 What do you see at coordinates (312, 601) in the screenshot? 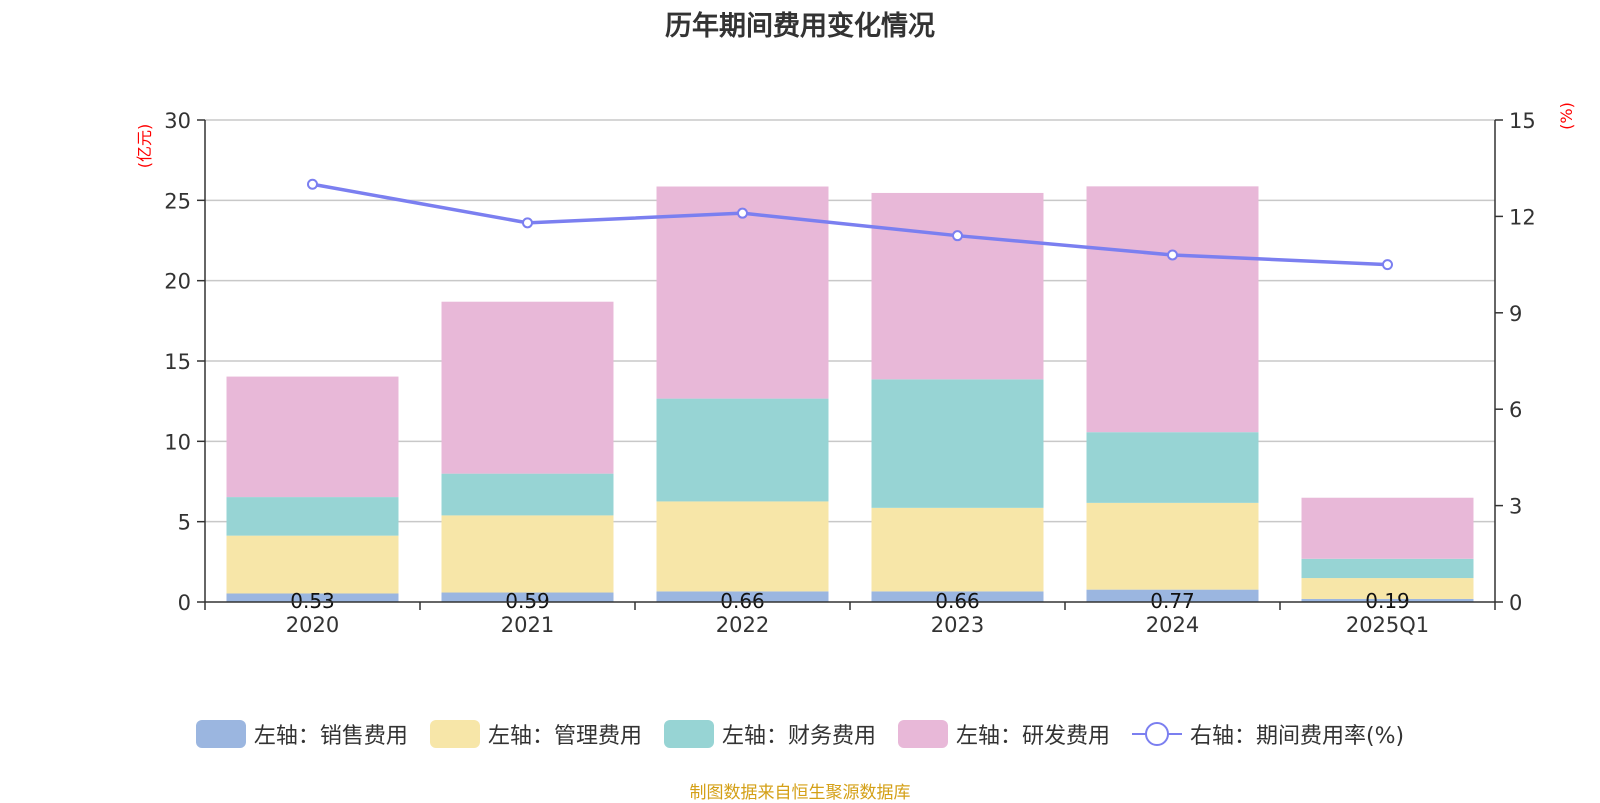
I see `data-label-2020: 0.53` at bounding box center [312, 601].